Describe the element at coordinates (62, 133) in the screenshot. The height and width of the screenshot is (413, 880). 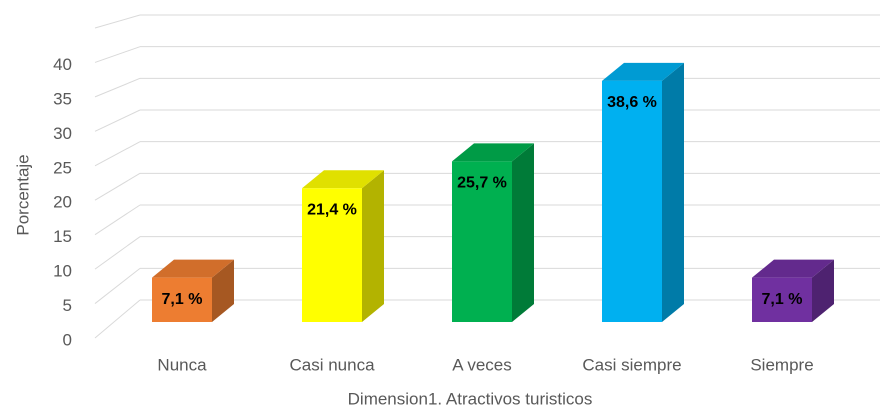
I see `y-tick-label: 30` at that location.